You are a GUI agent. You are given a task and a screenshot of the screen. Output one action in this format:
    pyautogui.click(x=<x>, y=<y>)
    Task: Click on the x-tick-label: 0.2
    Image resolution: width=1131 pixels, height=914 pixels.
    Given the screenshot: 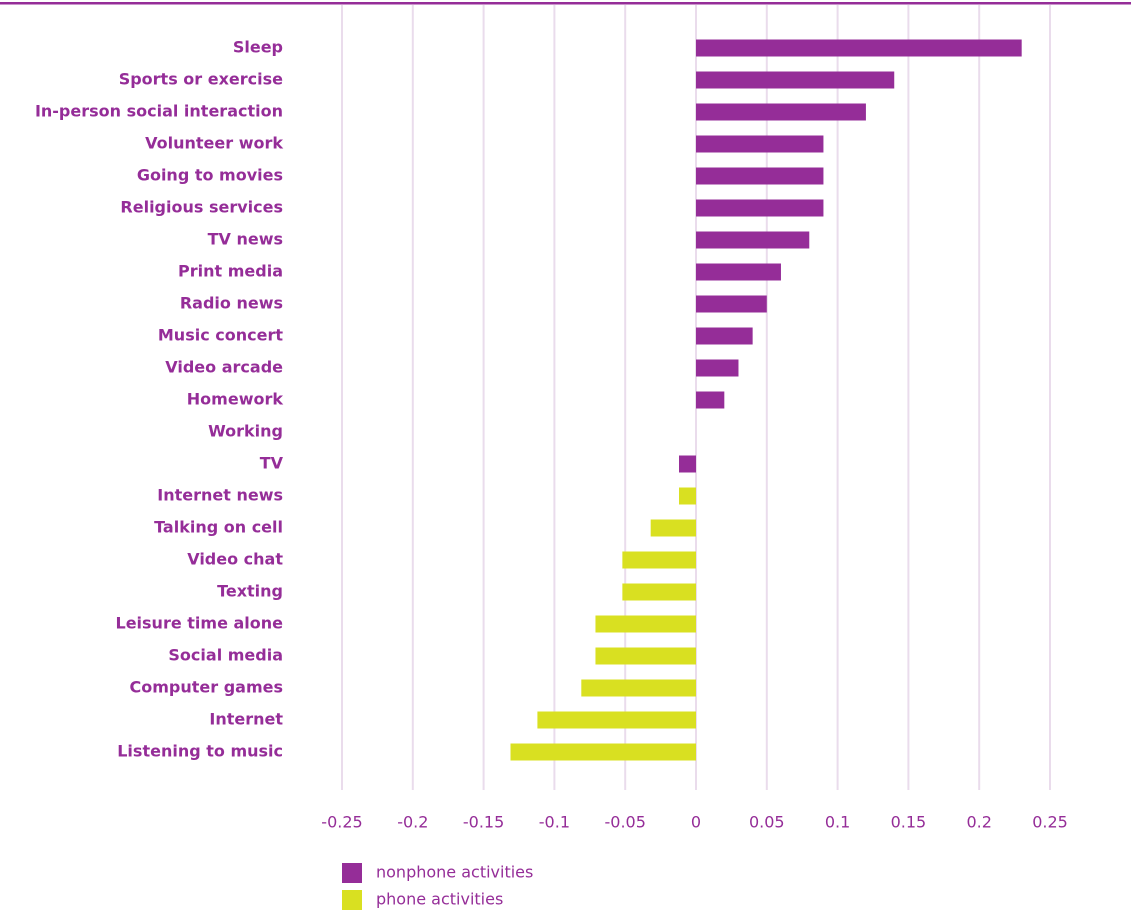 What is the action you would take?
    pyautogui.click(x=978, y=822)
    